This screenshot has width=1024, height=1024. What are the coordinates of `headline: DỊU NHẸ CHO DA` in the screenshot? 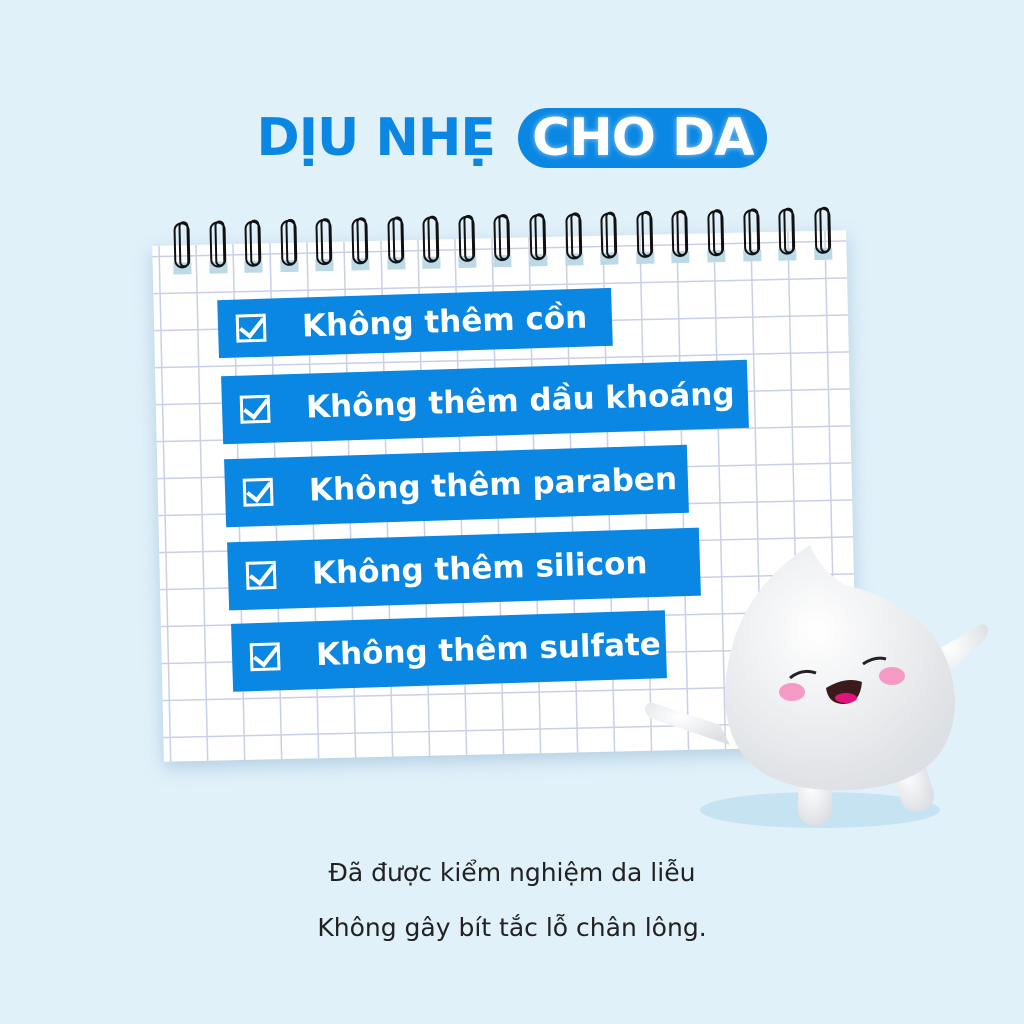 It's located at (512, 138).